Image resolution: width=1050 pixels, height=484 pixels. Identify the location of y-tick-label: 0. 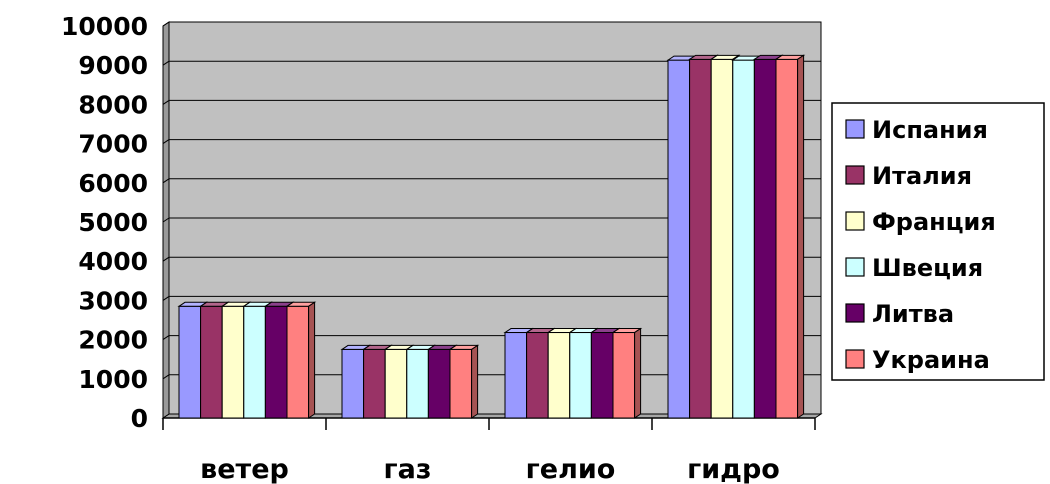
(139, 418).